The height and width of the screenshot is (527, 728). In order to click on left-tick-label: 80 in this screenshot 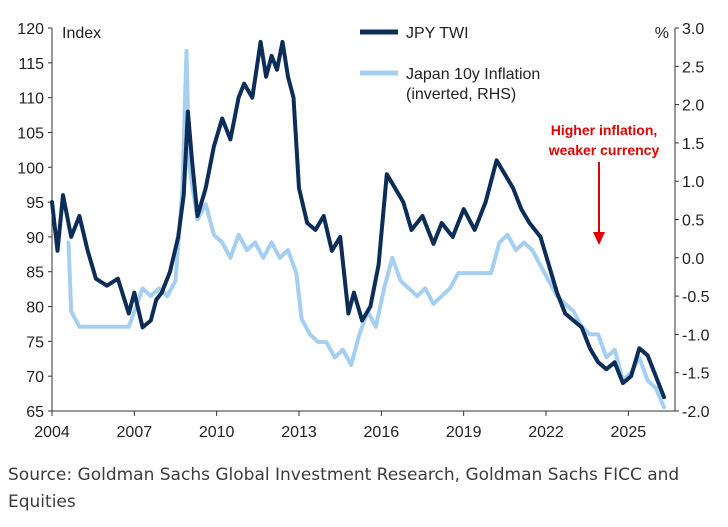, I will do `click(35, 308)`.